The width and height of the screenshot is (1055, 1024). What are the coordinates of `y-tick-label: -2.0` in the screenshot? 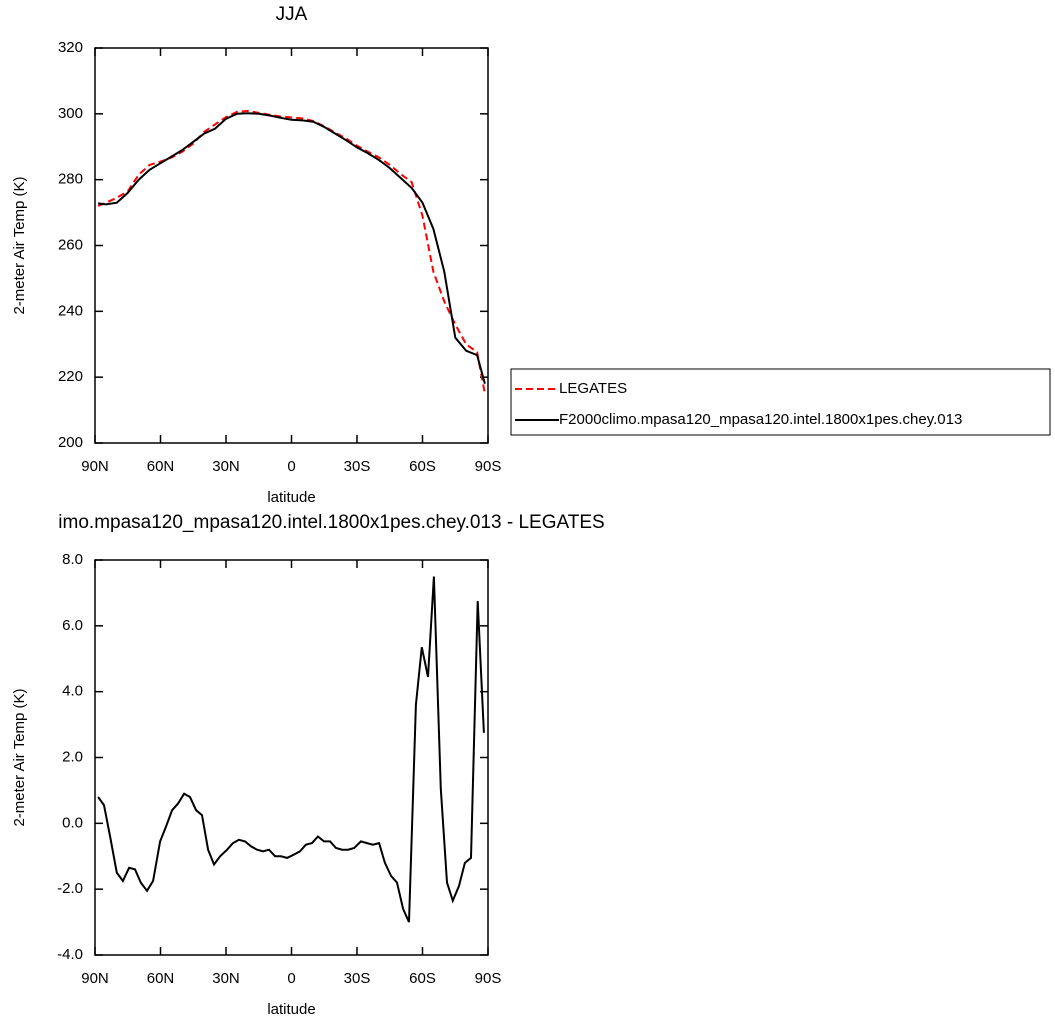 It's located at (70, 888).